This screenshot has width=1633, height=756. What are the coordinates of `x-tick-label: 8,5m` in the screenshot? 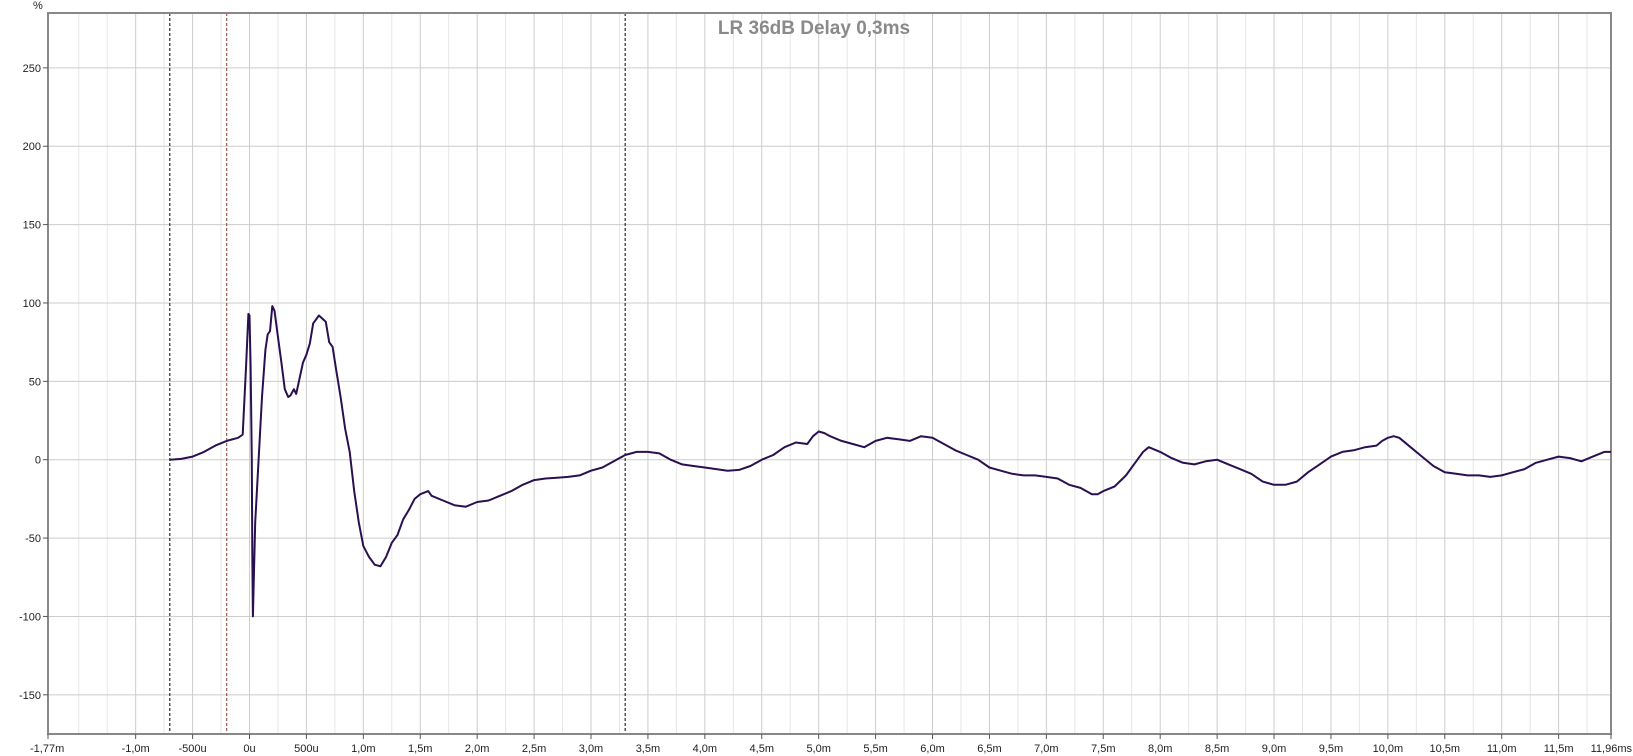 It's located at (1217, 749).